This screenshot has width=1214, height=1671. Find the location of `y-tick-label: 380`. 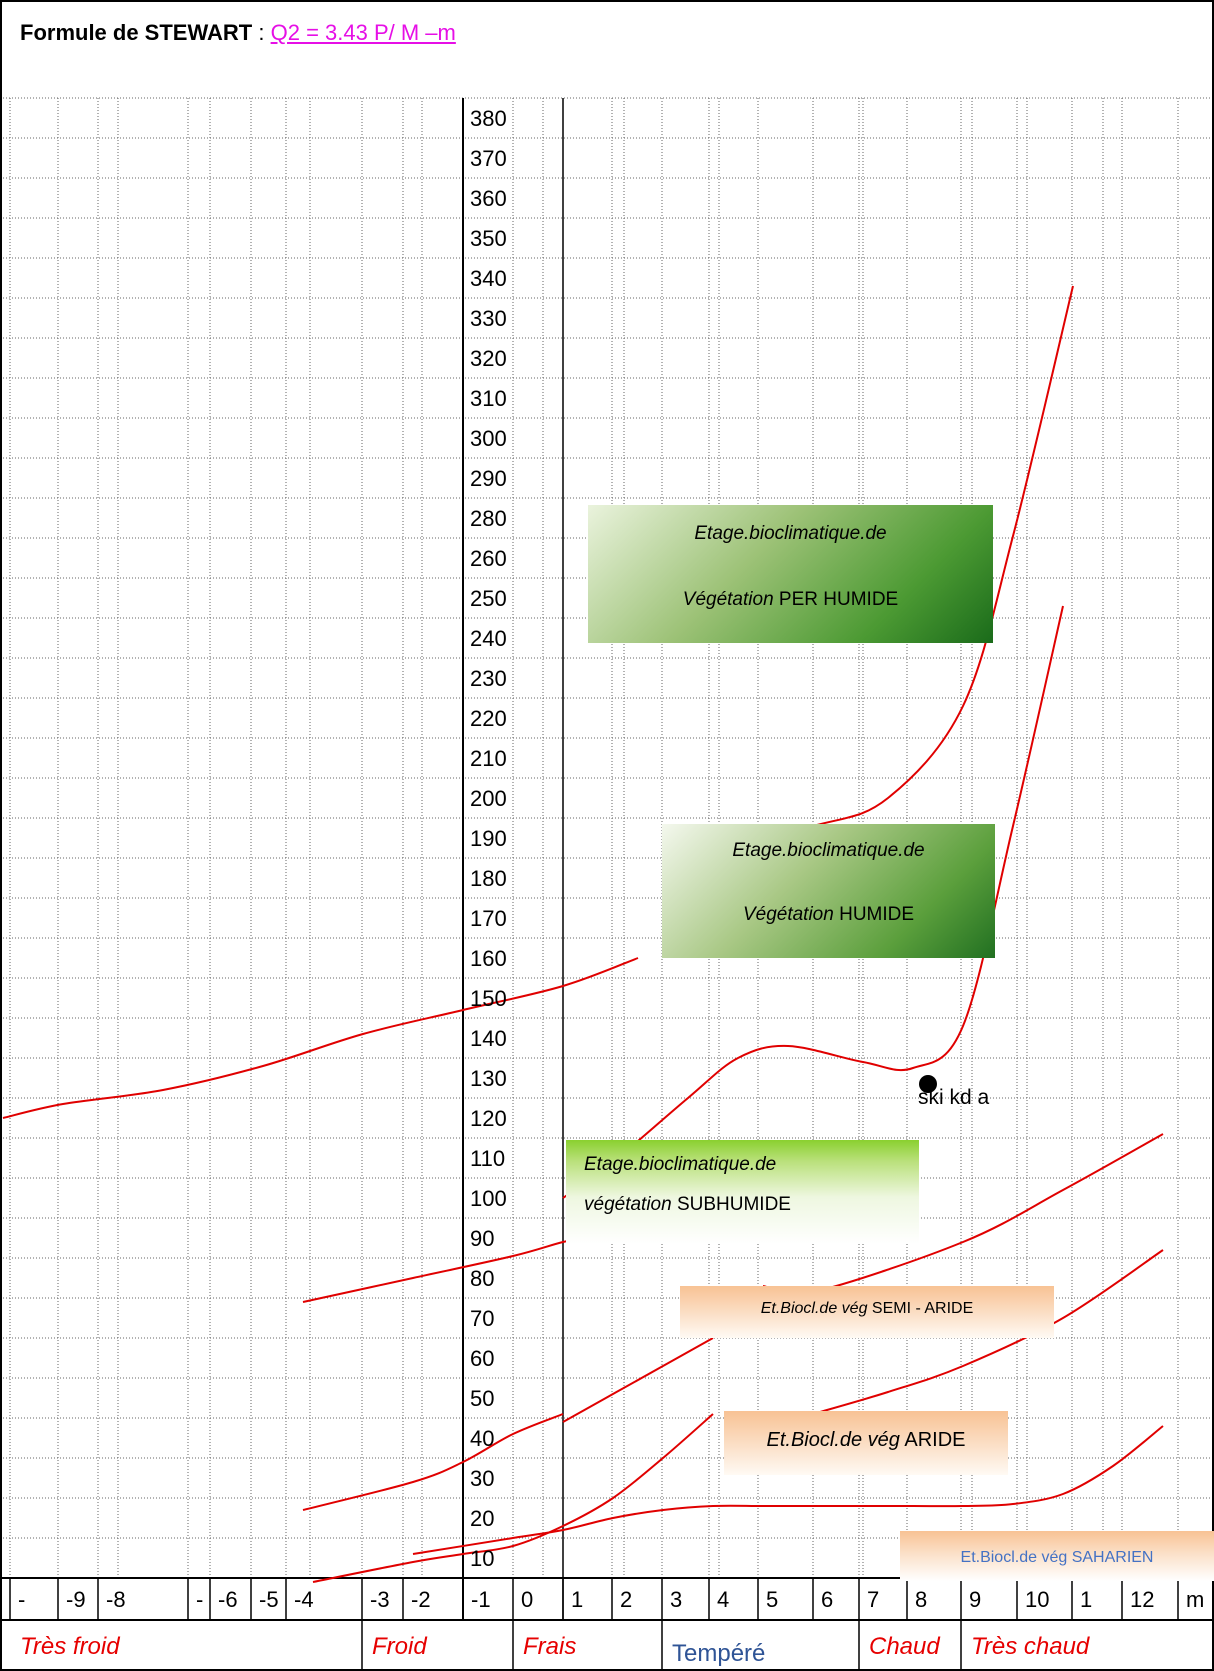

y-tick-label: 380 is located at coordinates (488, 118).